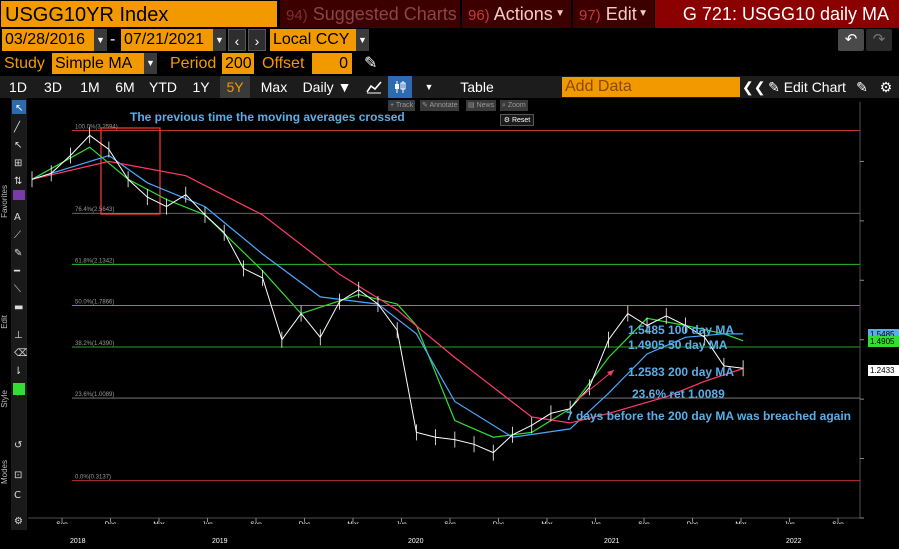  I want to click on menu-label: Suggested Charts, so click(384, 14).